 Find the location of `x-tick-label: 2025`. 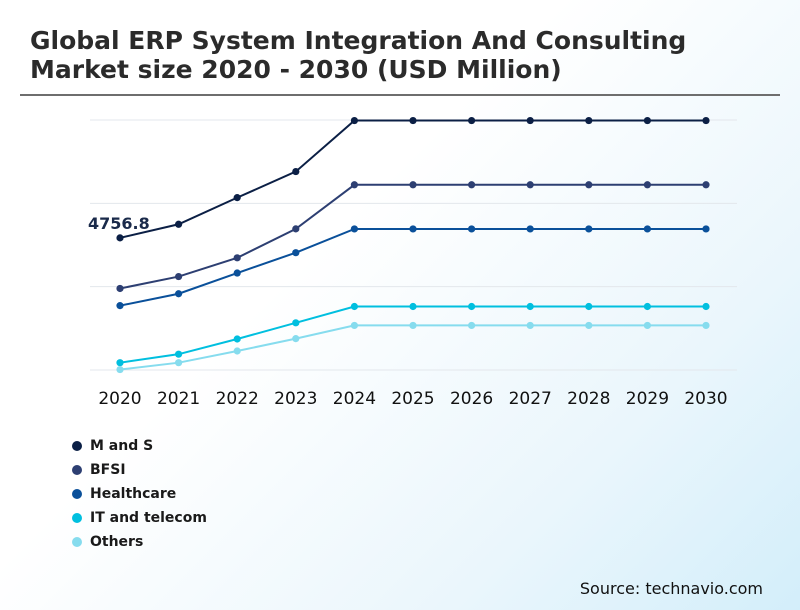

x-tick-label: 2025 is located at coordinates (412, 399).